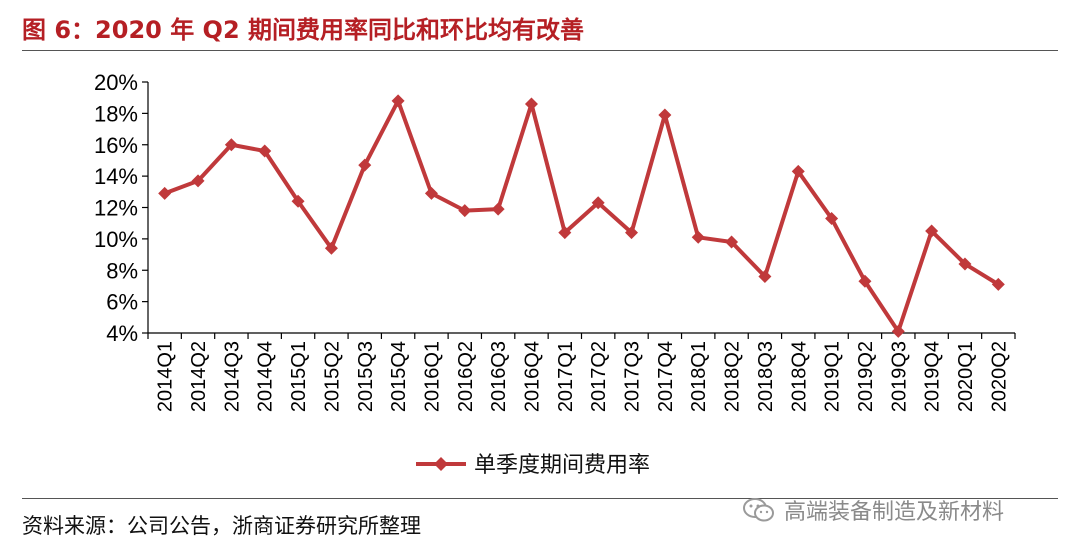 This screenshot has height=555, width=1080. Describe the element at coordinates (899, 376) in the screenshot. I see `x-tick-label: 2019Q3` at that location.